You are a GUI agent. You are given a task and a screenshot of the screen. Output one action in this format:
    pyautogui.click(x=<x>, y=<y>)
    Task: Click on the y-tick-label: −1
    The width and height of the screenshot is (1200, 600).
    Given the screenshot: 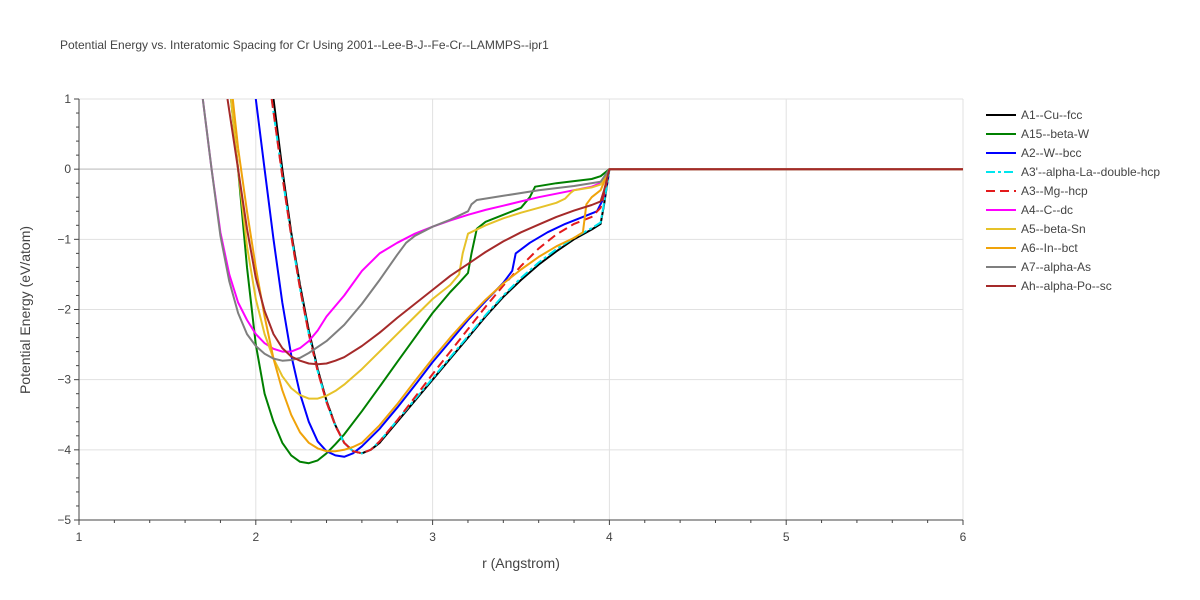 What is the action you would take?
    pyautogui.click(x=64, y=239)
    